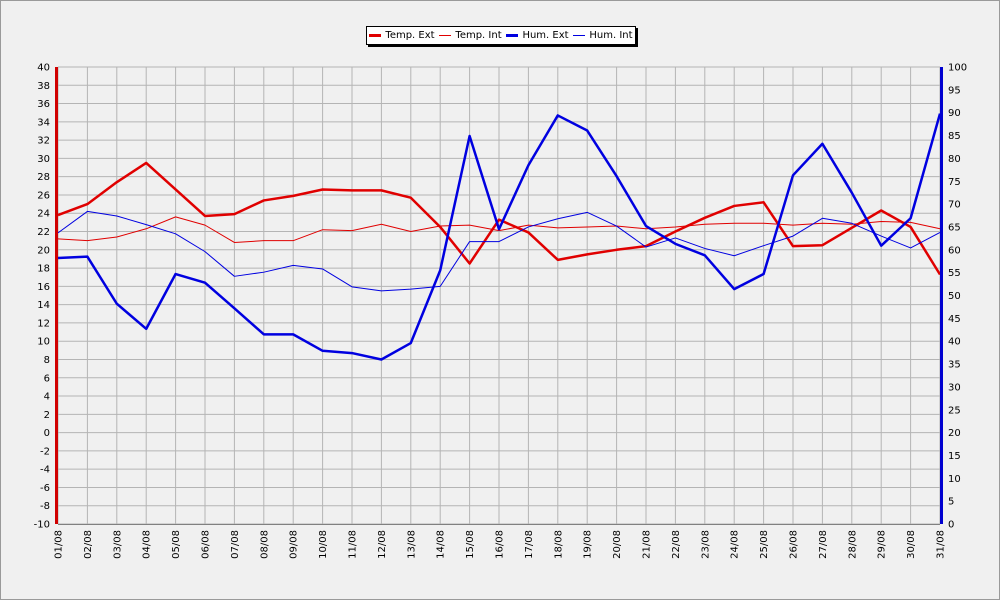 The height and width of the screenshot is (600, 1000). I want to click on legend-label-hum-int: Hum. Int, so click(611, 35).